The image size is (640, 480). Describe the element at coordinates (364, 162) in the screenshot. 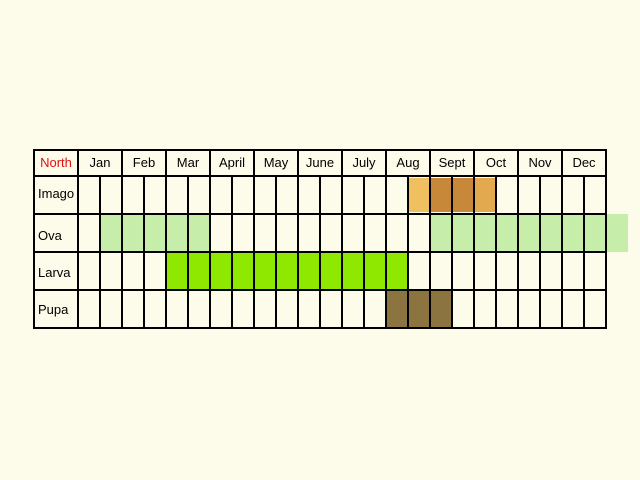

I see `month-header-july: July` at that location.